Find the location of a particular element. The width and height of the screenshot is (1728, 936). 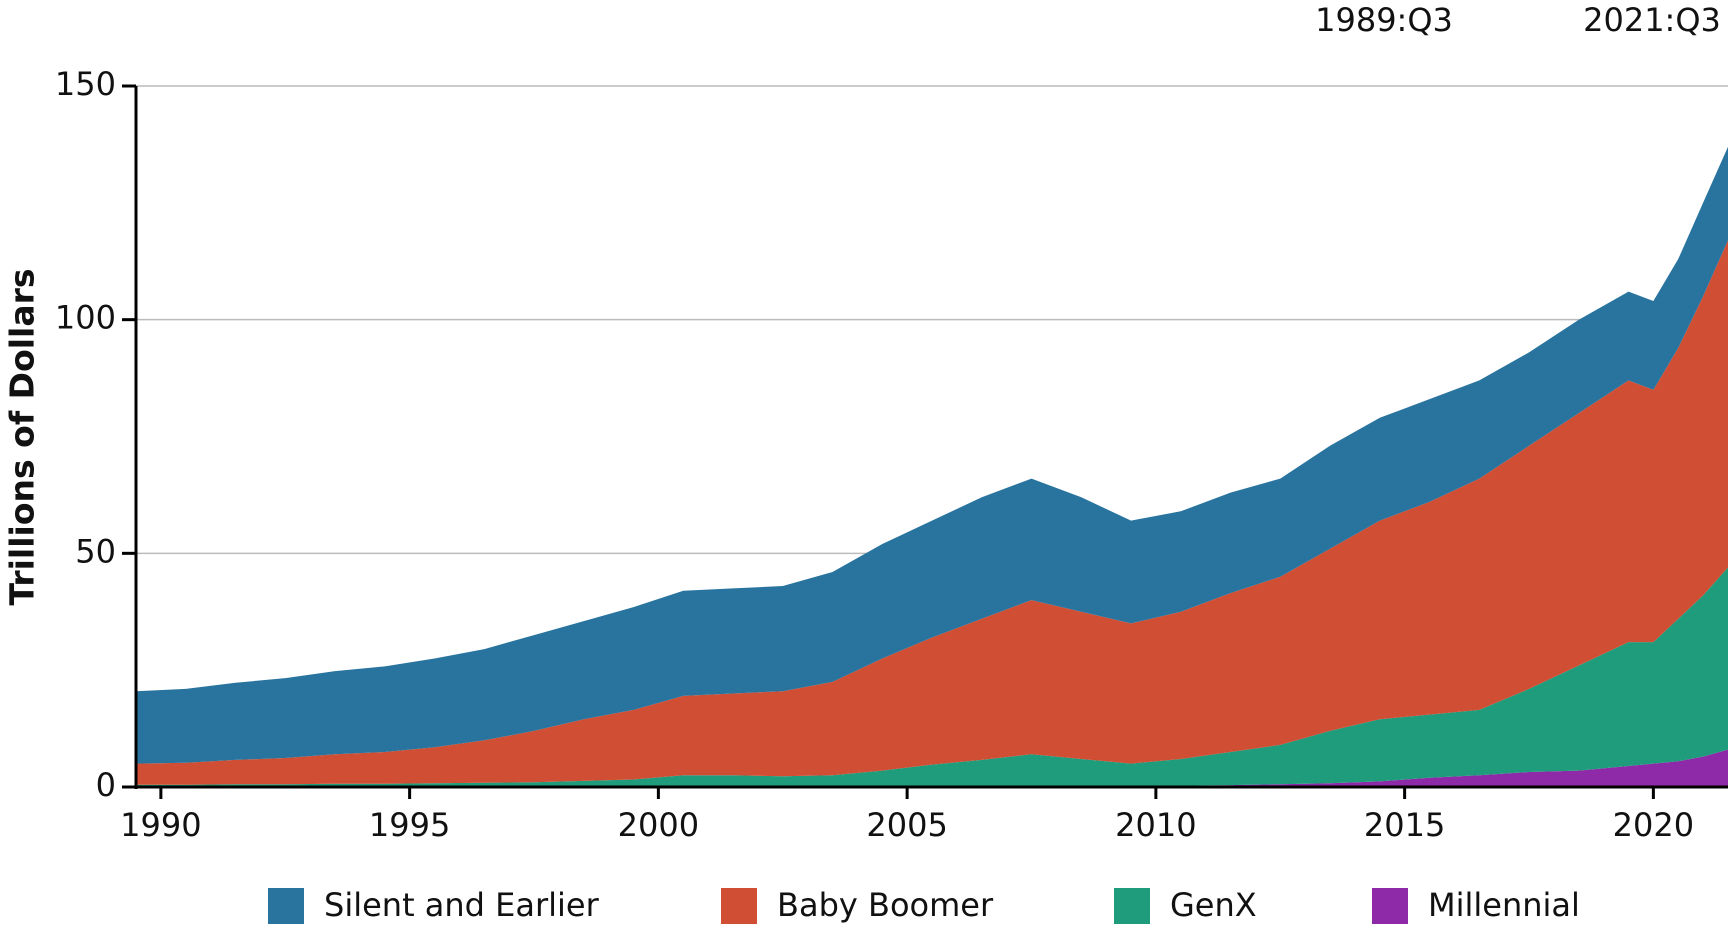

x-tick-label: 2000 is located at coordinates (658, 825).